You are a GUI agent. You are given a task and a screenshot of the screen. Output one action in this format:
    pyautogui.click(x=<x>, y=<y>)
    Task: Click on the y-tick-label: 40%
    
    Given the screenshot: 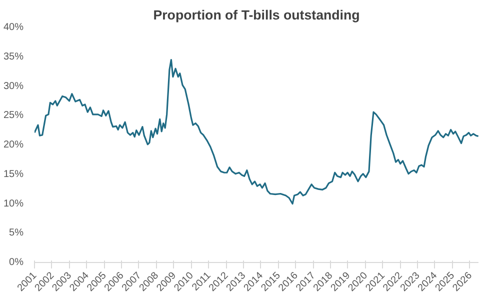 What is the action you would take?
    pyautogui.click(x=13, y=27)
    